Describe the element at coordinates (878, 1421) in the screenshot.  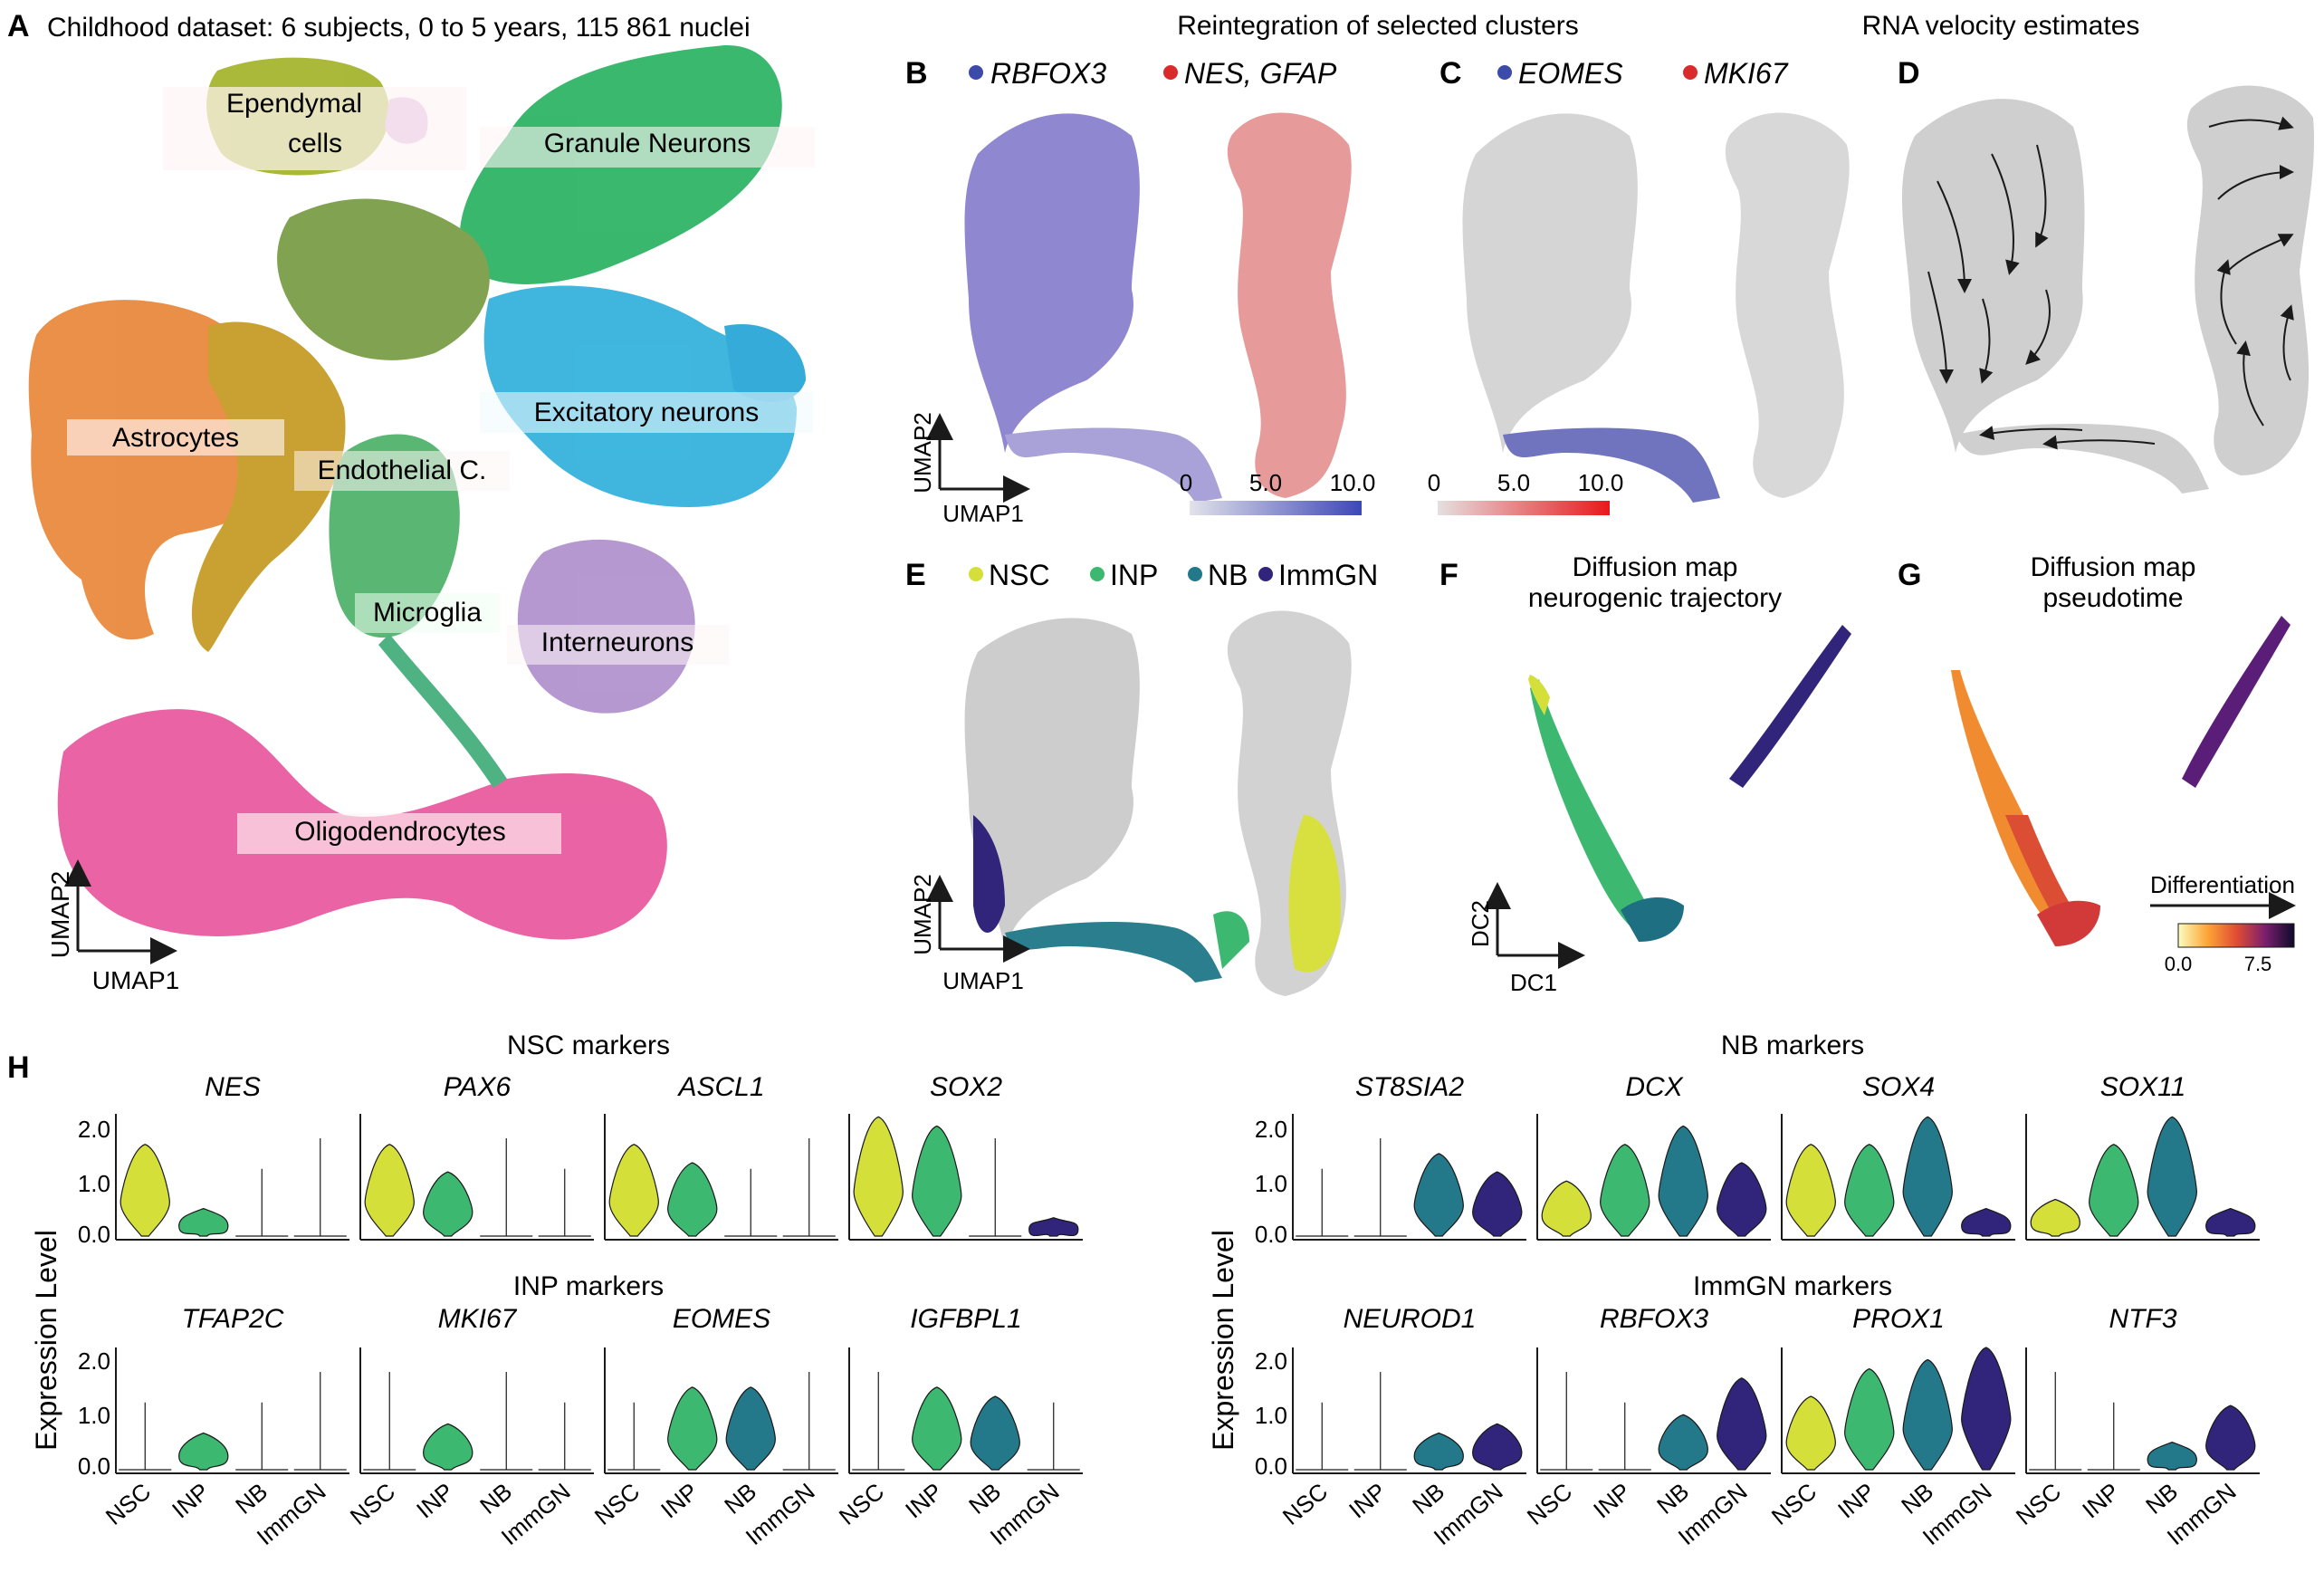
I see `violin-igfbpl1-nsc` at that location.